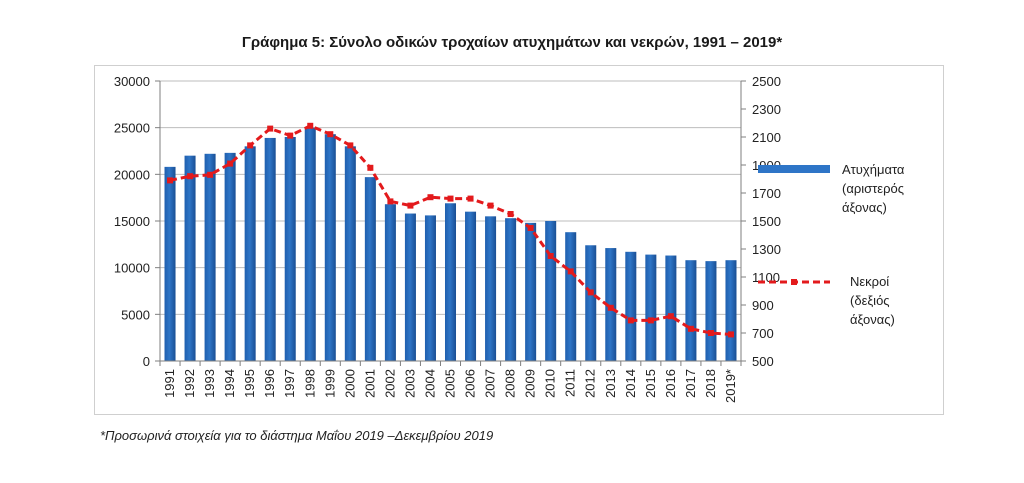  What do you see at coordinates (132, 268) in the screenshot?
I see `y-left-tick-label: 10000` at bounding box center [132, 268].